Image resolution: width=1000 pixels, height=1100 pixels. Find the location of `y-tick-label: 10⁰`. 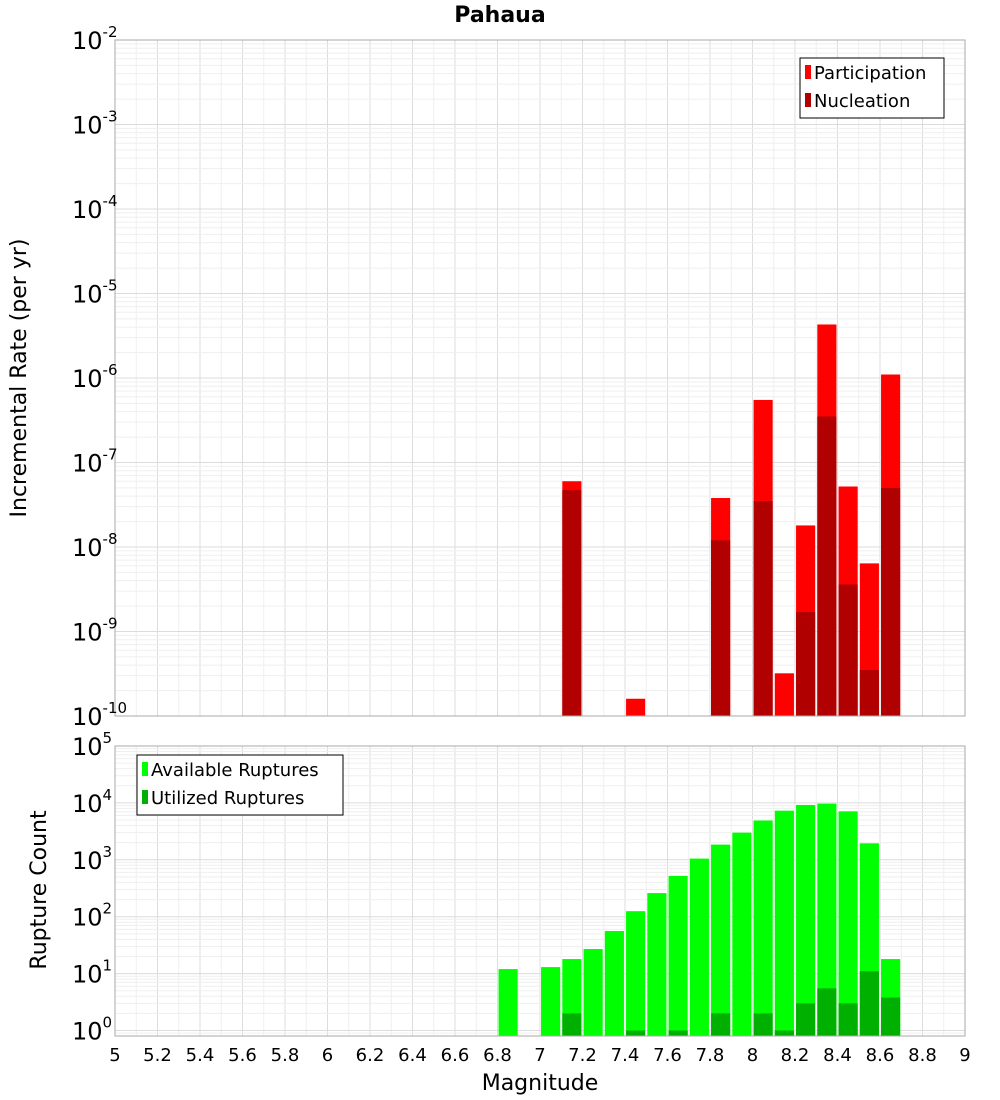

y-tick-label: 10⁰ is located at coordinates (92, 1029).